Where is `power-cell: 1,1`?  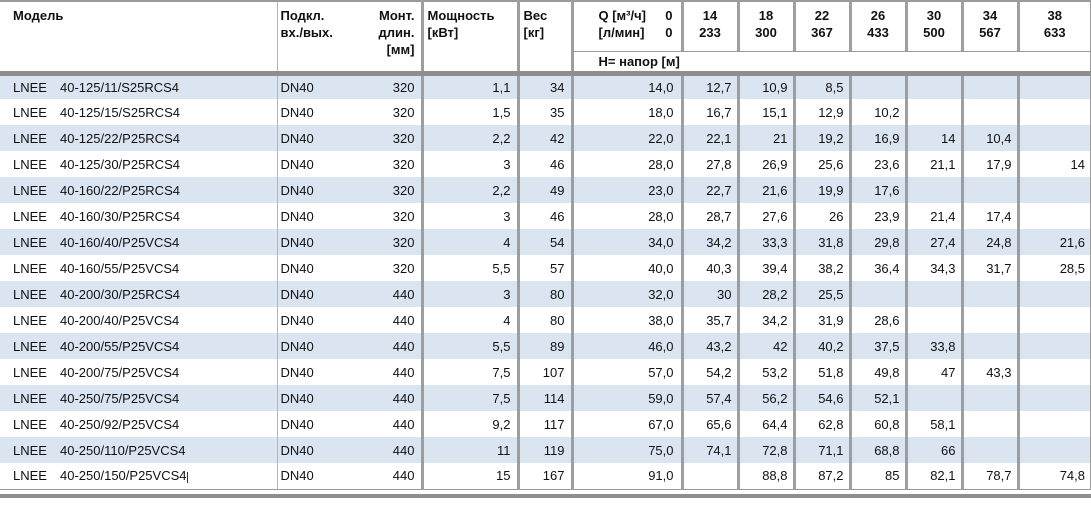
power-cell: 1,1 is located at coordinates (469, 86).